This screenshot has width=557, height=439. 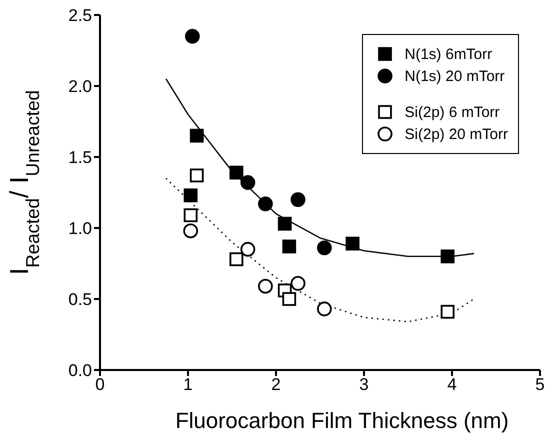 What do you see at coordinates (80, 158) in the screenshot?
I see `y-tick-label: 1.5` at bounding box center [80, 158].